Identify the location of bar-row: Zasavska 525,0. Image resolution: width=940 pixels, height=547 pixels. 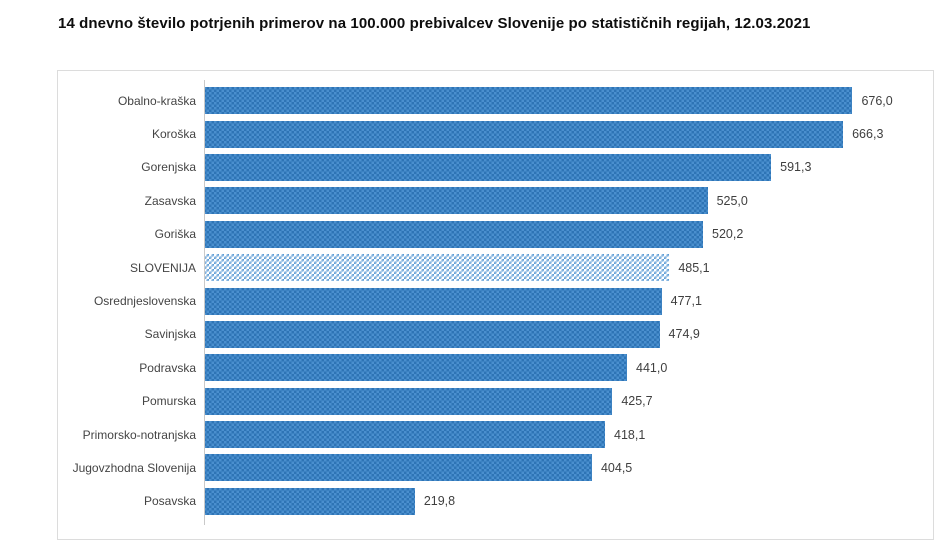
(495, 200).